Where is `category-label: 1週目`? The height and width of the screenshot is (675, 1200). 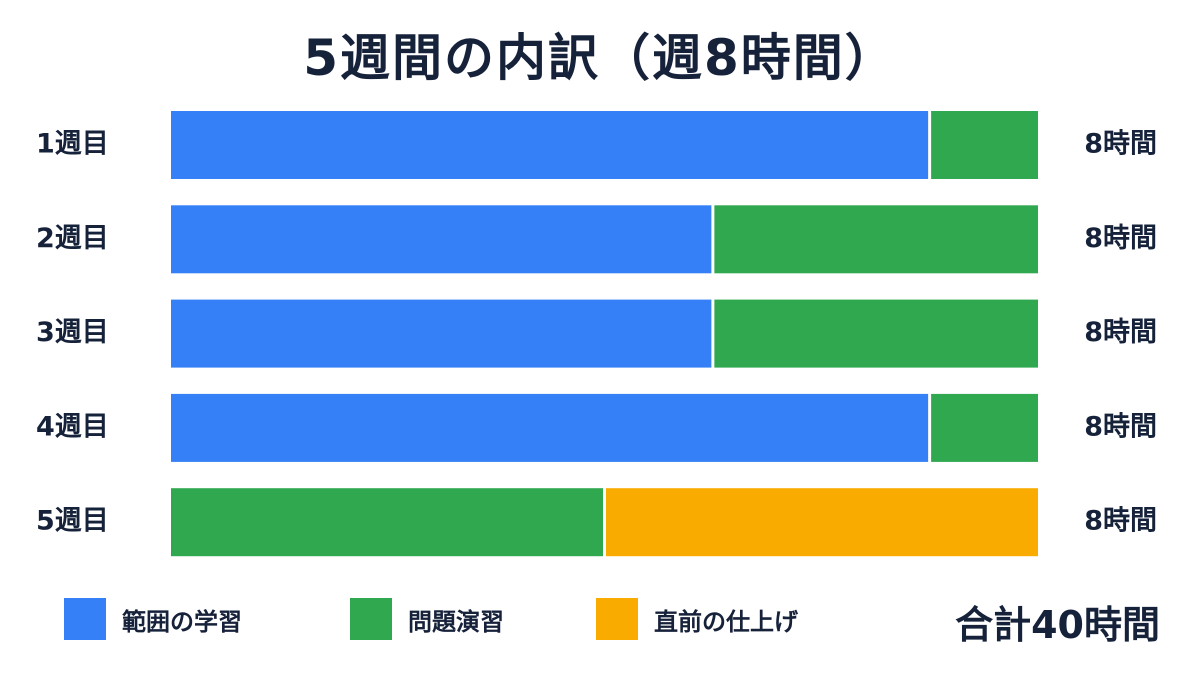
category-label: 1週目 is located at coordinates (72, 144).